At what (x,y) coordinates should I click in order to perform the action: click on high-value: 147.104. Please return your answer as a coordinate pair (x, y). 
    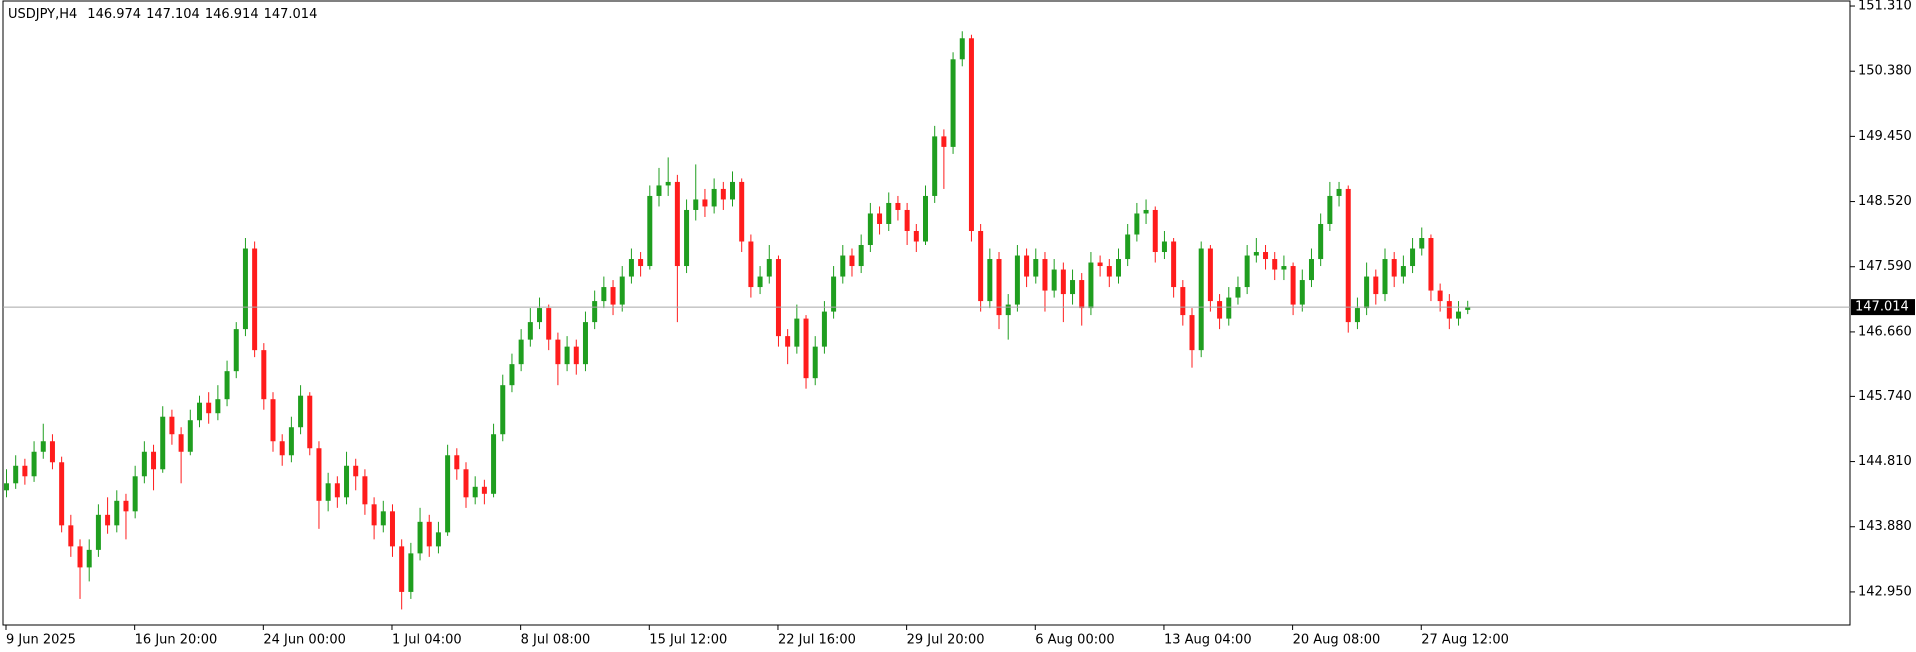
    Looking at the image, I should click on (173, 14).